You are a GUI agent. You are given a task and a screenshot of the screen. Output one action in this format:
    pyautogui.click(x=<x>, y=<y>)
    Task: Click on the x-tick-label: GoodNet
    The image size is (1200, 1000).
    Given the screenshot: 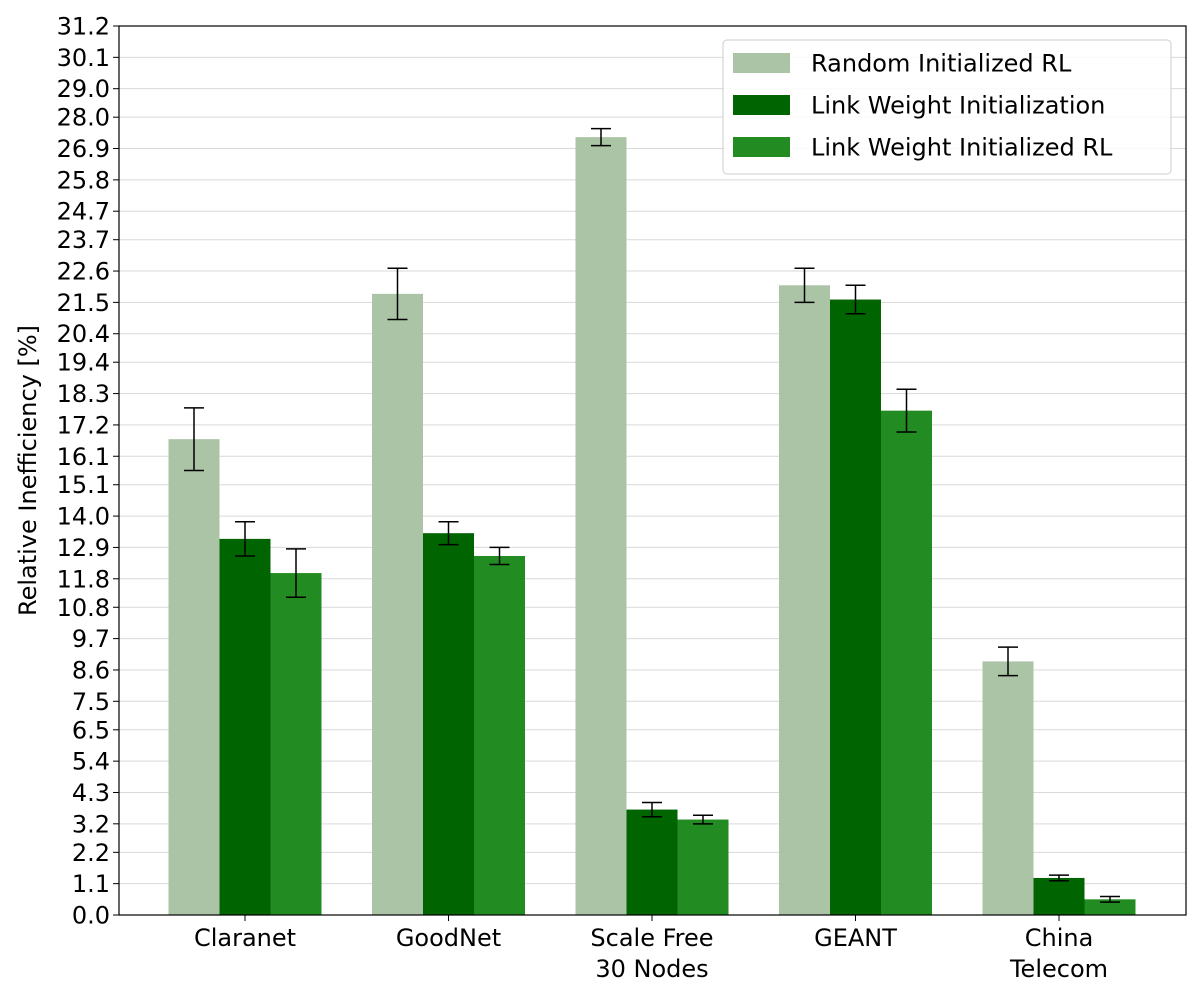 What is the action you would take?
    pyautogui.click(x=448, y=938)
    